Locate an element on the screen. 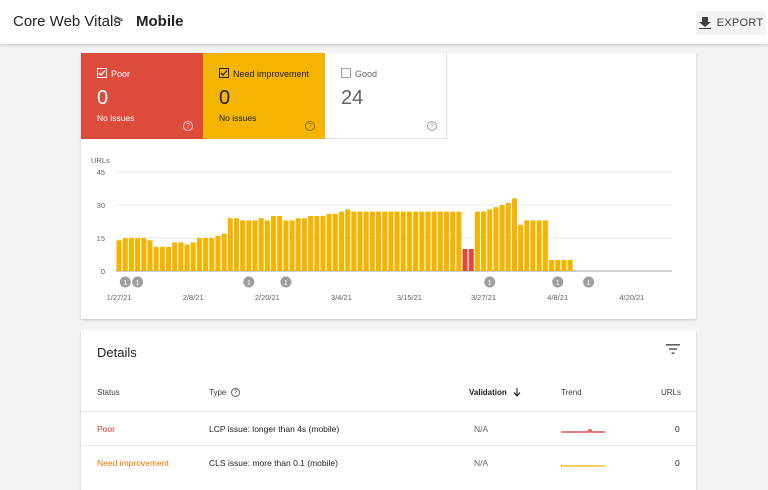 This screenshot has width=768, height=490. details-title: Details is located at coordinates (117, 352).